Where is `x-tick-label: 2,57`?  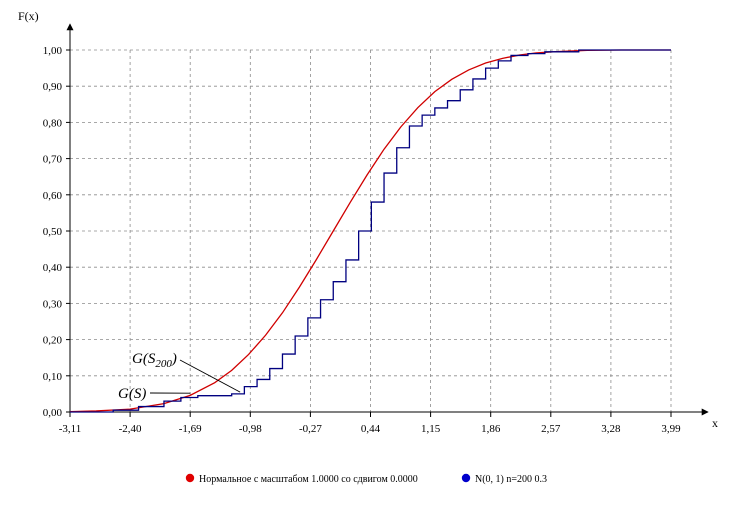
x-tick-label: 2,57 is located at coordinates (551, 429).